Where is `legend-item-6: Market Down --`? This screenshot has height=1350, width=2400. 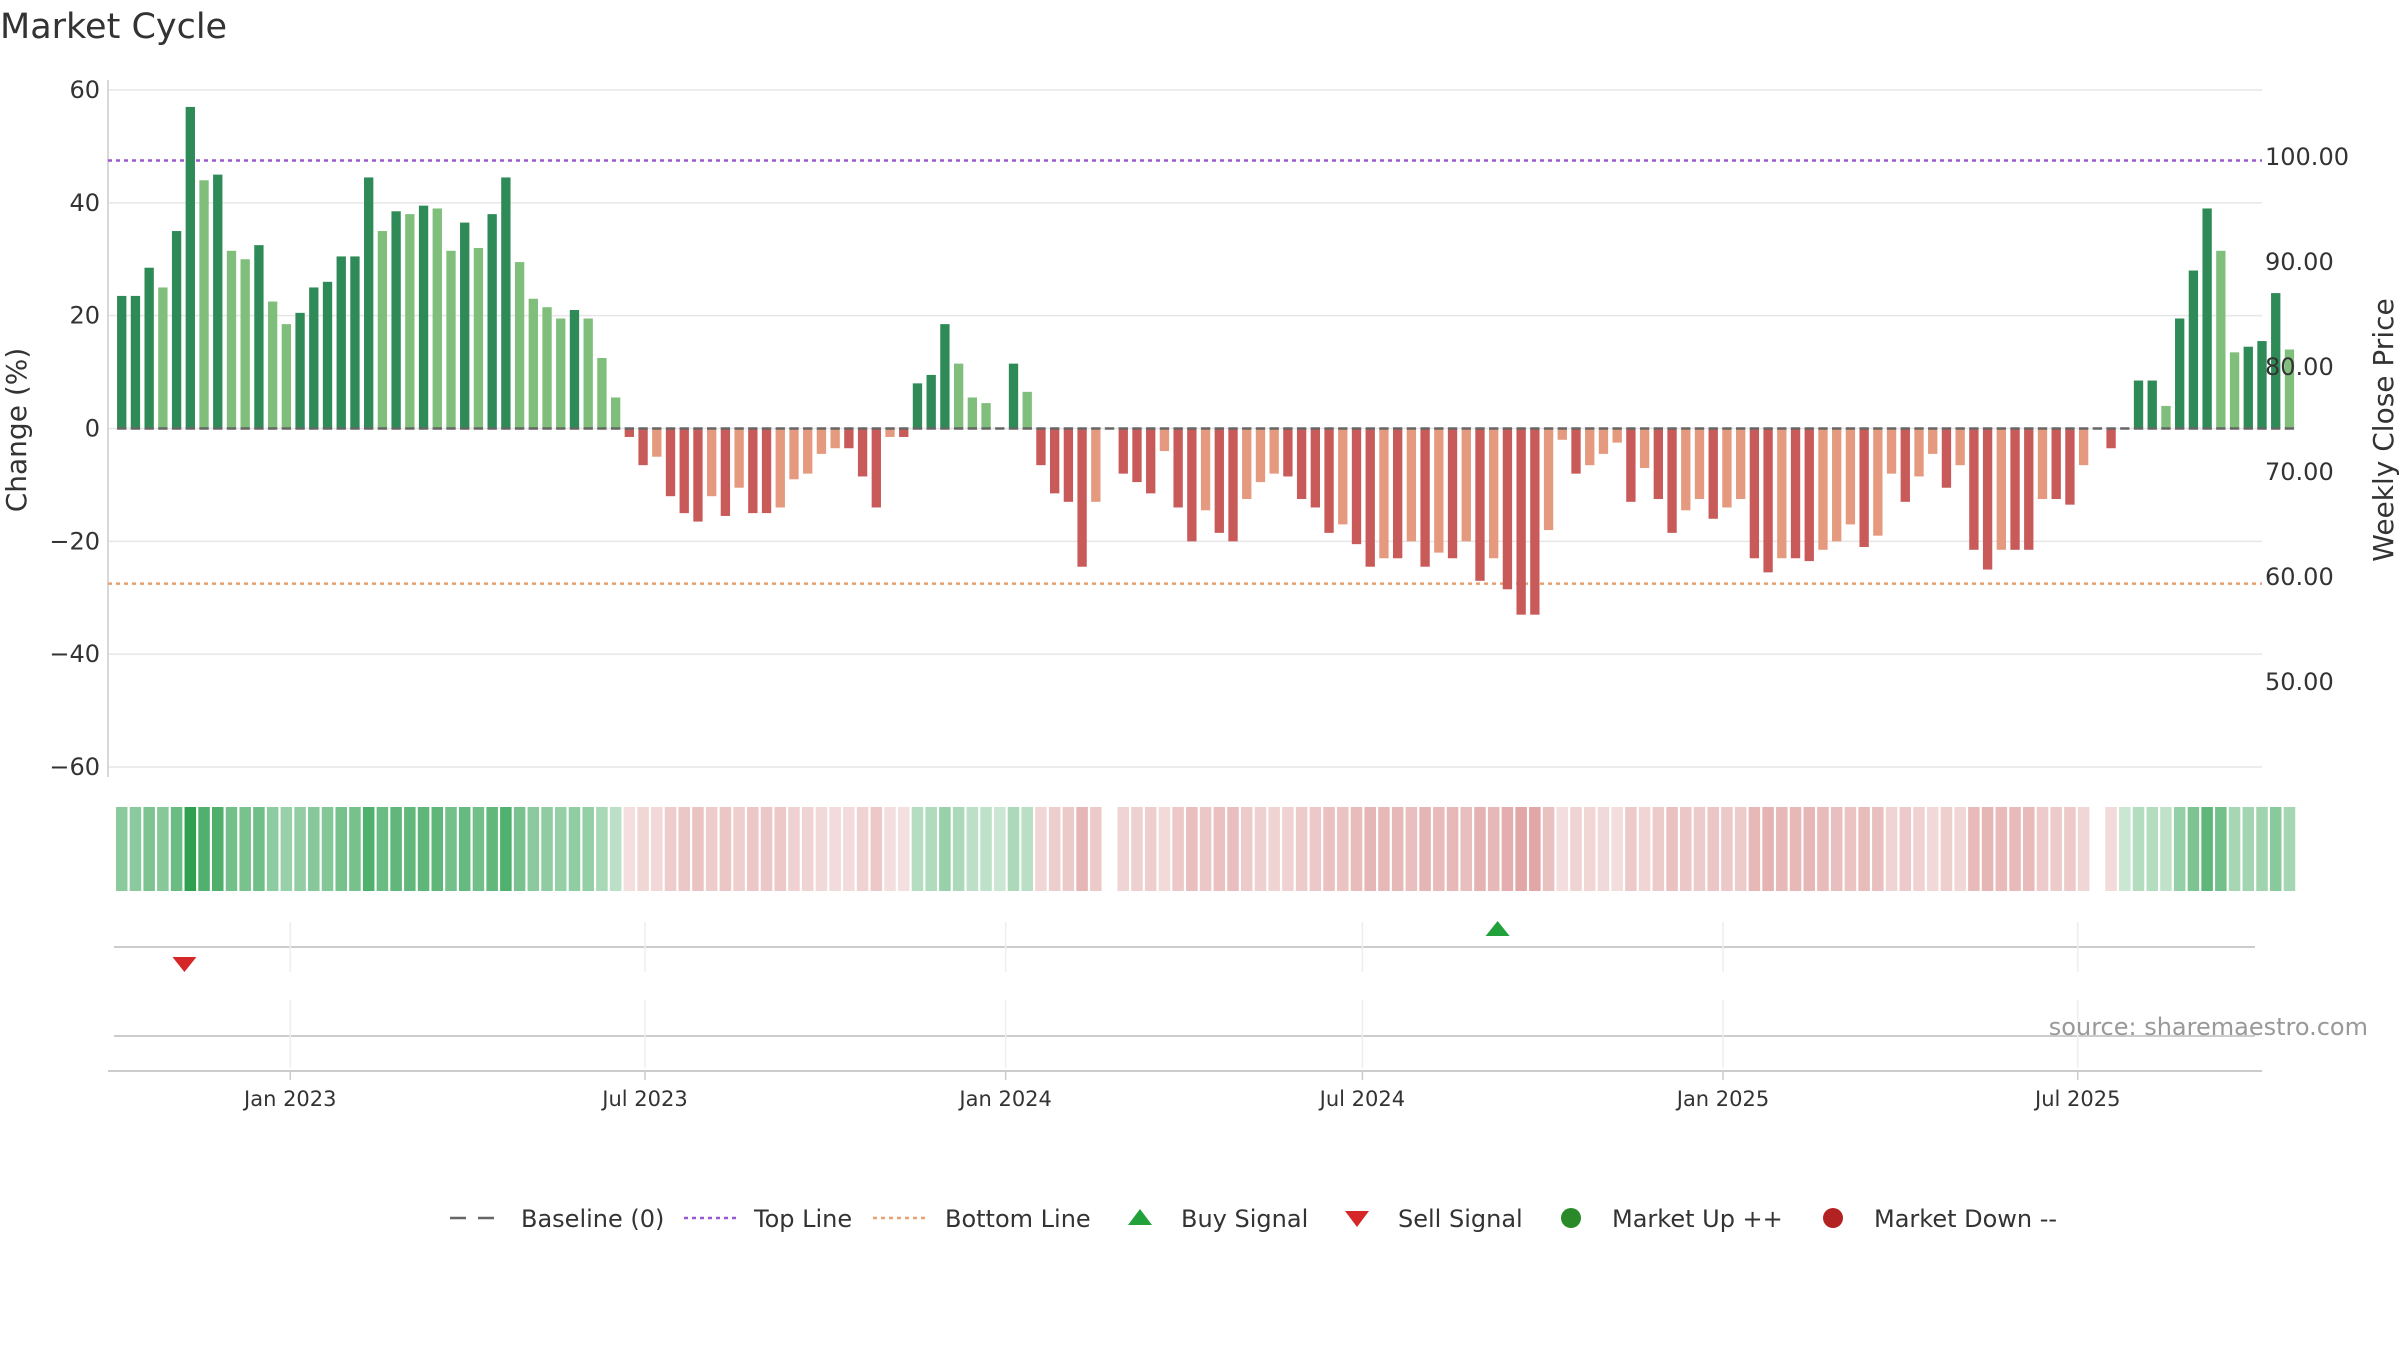
legend-item-6: Market Down -- is located at coordinates (1940, 1219).